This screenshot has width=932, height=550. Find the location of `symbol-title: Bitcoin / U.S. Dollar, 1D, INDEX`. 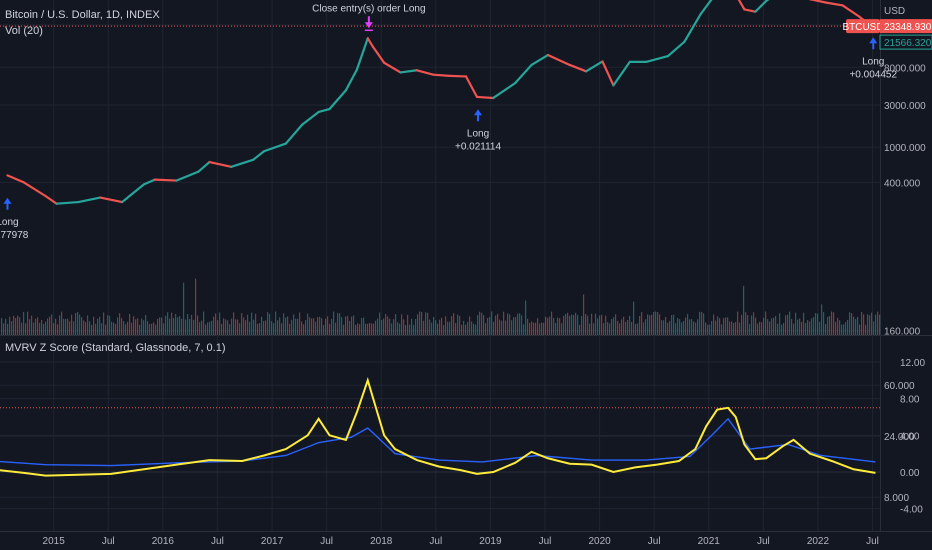

symbol-title: Bitcoin / U.S. Dollar, 1D, INDEX is located at coordinates (82, 15).